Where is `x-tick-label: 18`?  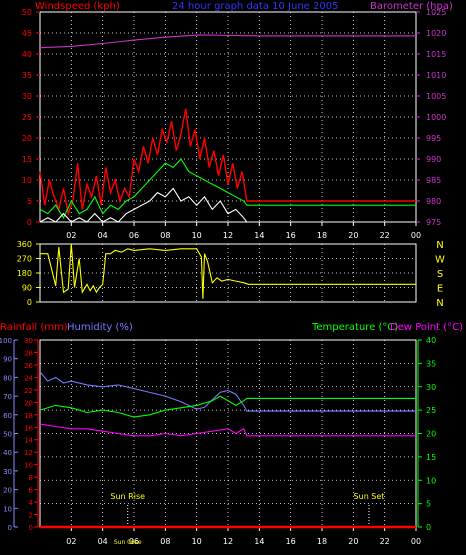
x-tick-label: 18 is located at coordinates (322, 235).